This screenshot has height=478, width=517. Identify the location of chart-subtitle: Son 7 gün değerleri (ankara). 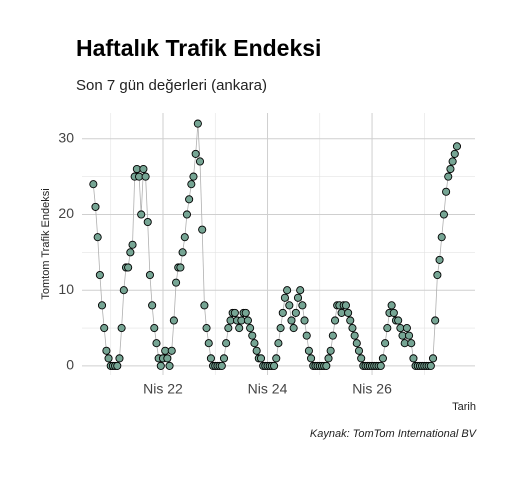
(171, 85).